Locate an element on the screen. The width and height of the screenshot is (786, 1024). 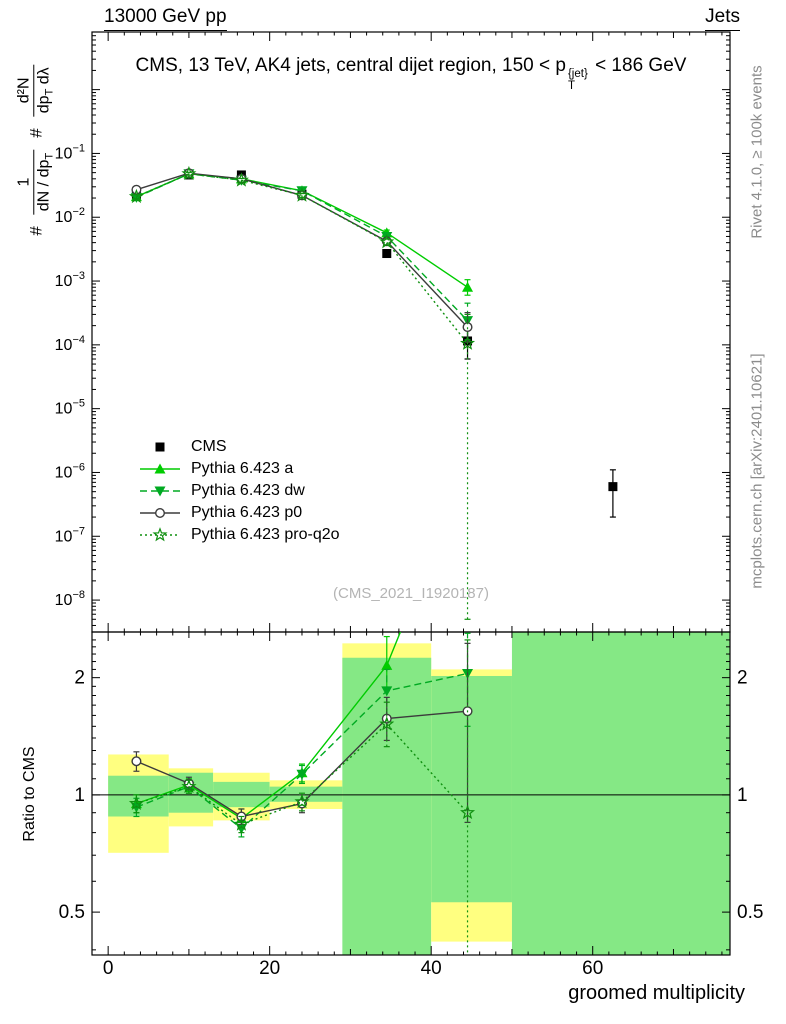
legend-item: Pythia 6.423 dw is located at coordinates (239, 491).